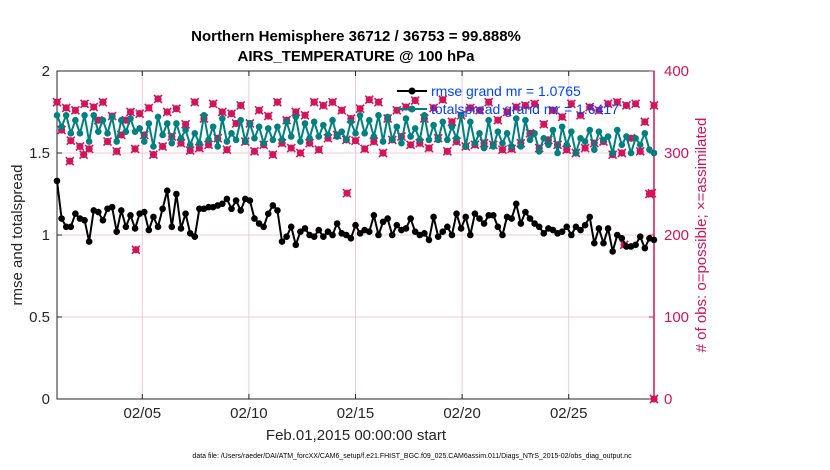 This screenshot has height=470, width=830. I want to click on y-left-tick-label: 1.5, so click(39, 153).